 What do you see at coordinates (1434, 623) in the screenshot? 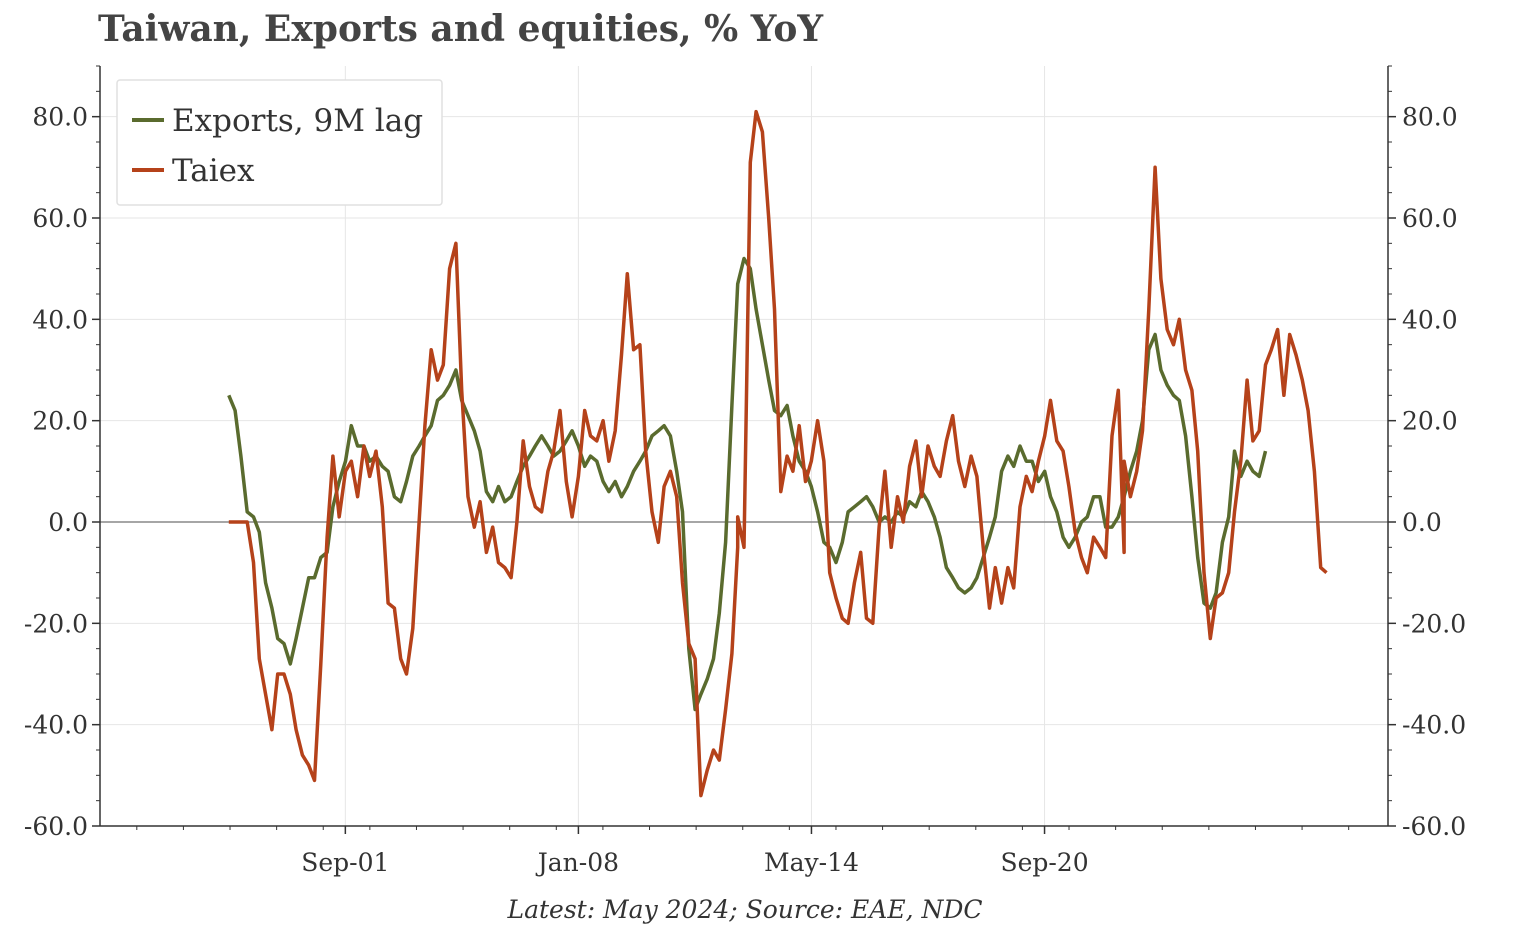
I see `y-tick-label-right: -20.0` at bounding box center [1434, 623].